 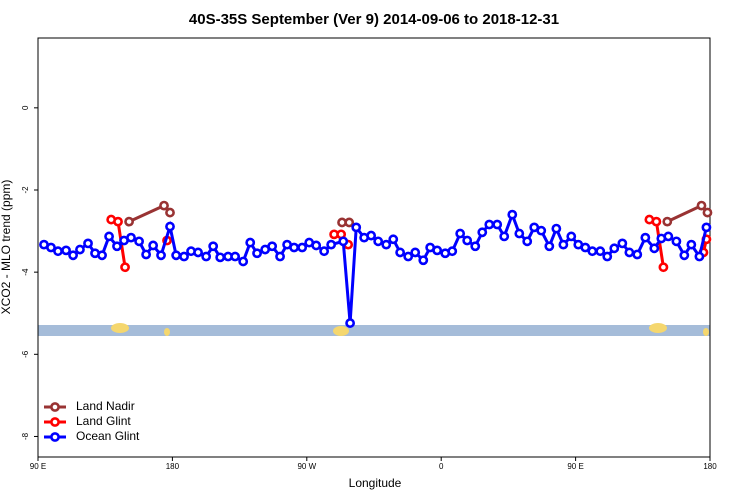 I want to click on x-axis-label: Longitude, so click(x=375, y=483).